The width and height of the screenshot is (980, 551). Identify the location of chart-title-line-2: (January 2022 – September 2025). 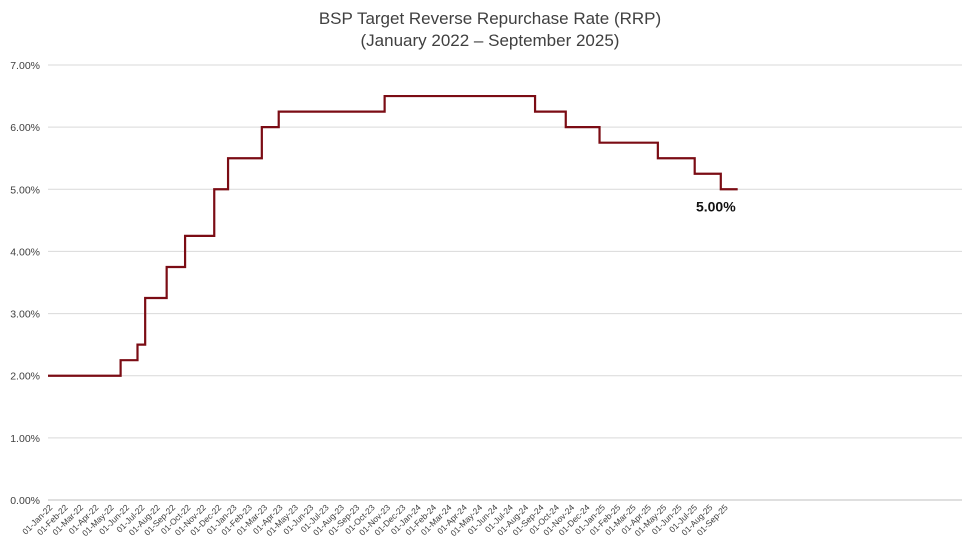
(490, 40).